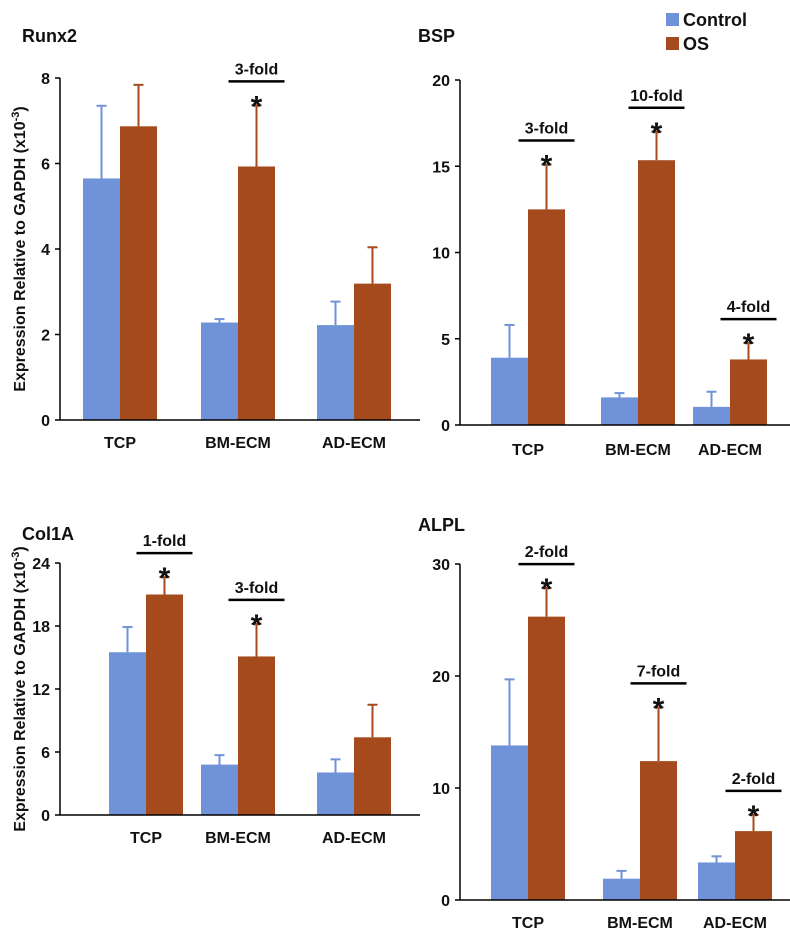 This screenshot has width=790, height=936. I want to click on legend-label-os: OS, so click(696, 44).